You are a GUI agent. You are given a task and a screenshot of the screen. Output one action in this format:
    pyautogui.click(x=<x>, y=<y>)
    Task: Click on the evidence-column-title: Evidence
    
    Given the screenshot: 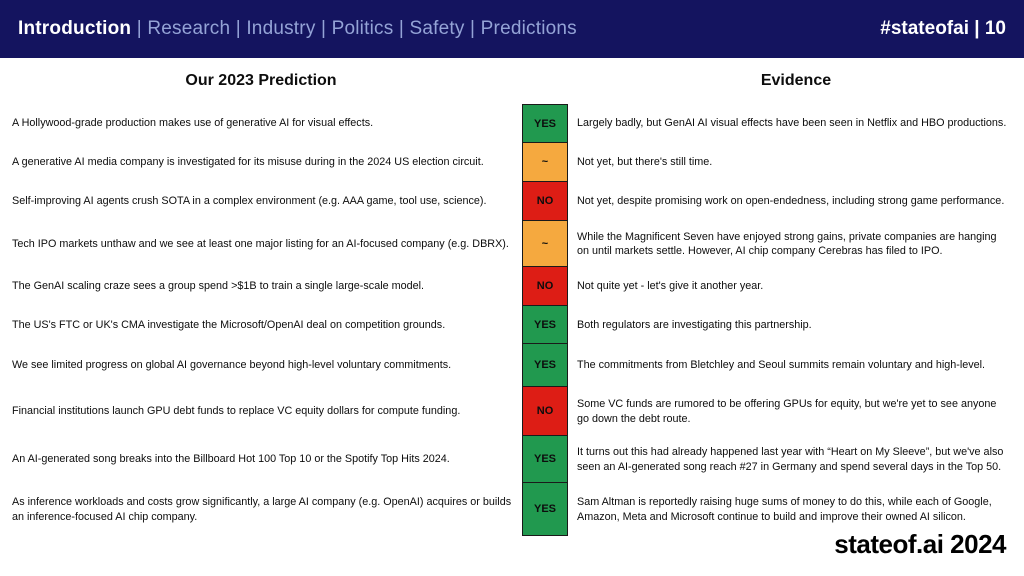 What is the action you would take?
    pyautogui.click(x=796, y=80)
    